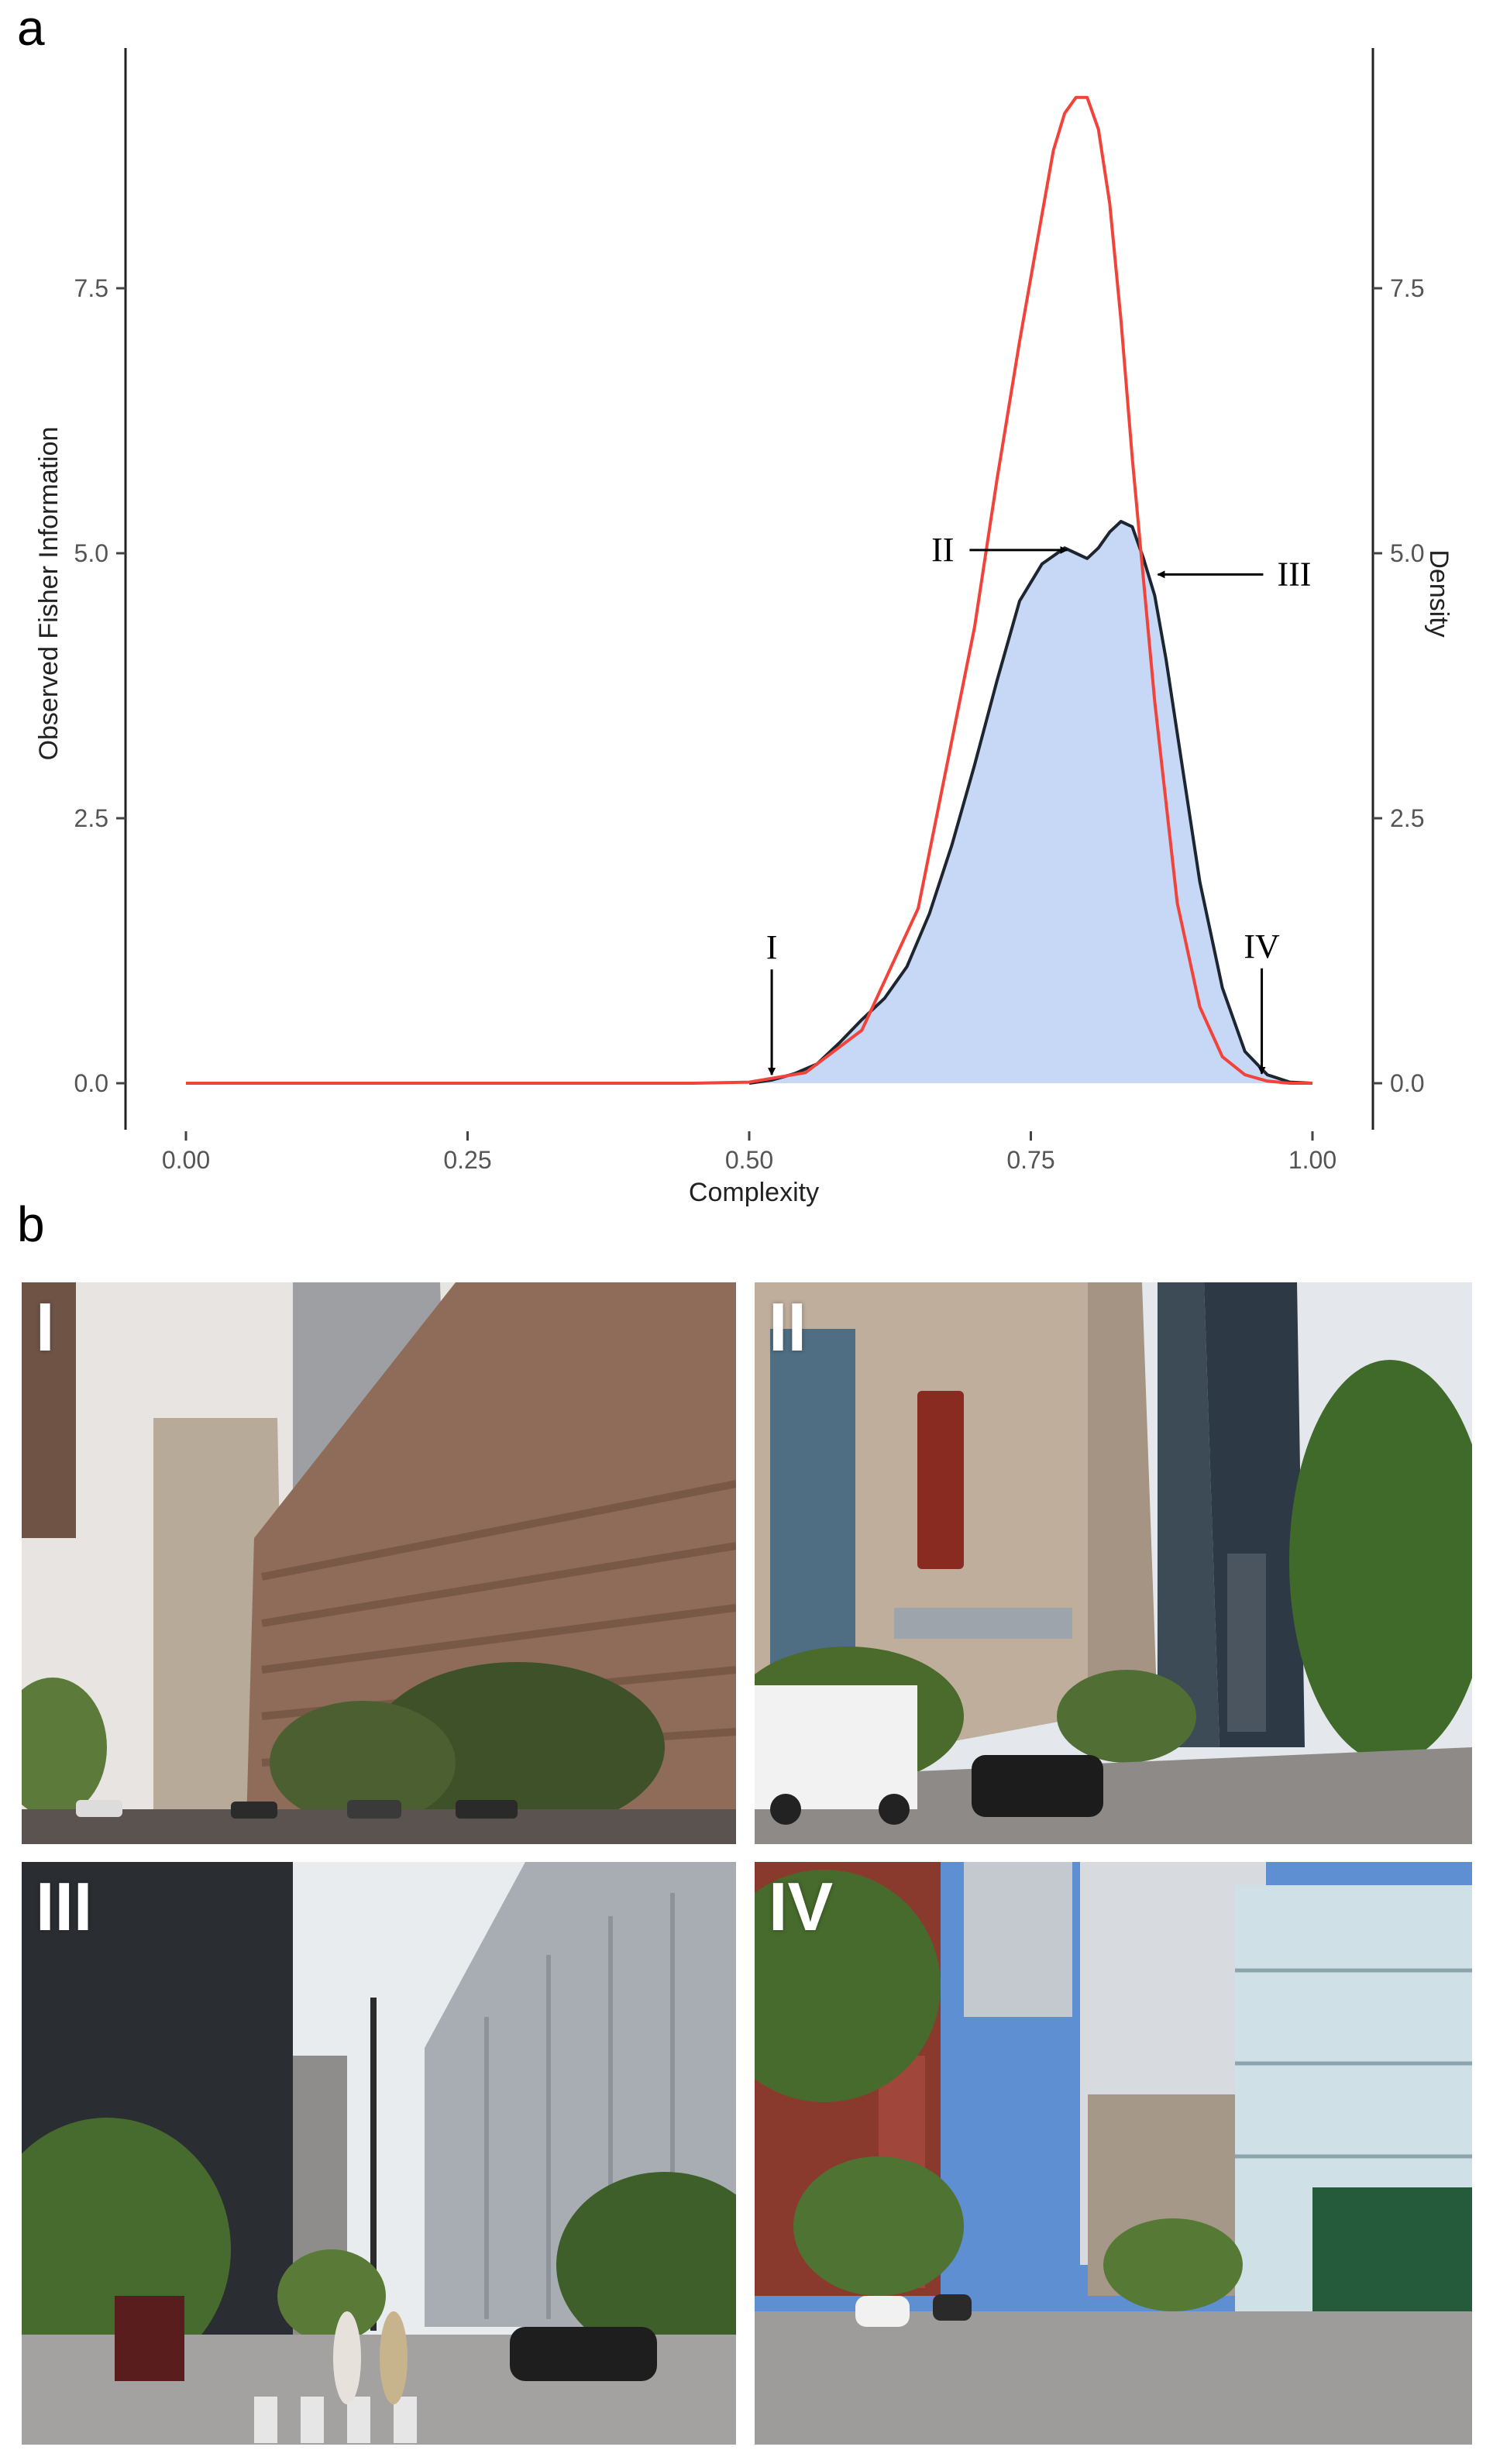  I want to click on y-axis-label-right: Density, so click(1438, 593).